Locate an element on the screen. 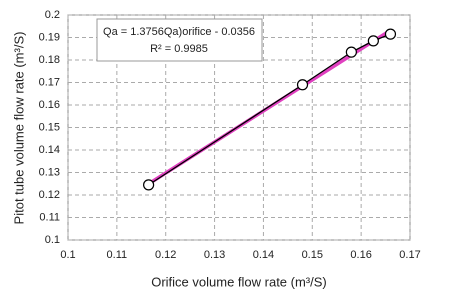 Image resolution: width=474 pixels, height=302 pixels. x-tick-label: 0.12 is located at coordinates (165, 255).